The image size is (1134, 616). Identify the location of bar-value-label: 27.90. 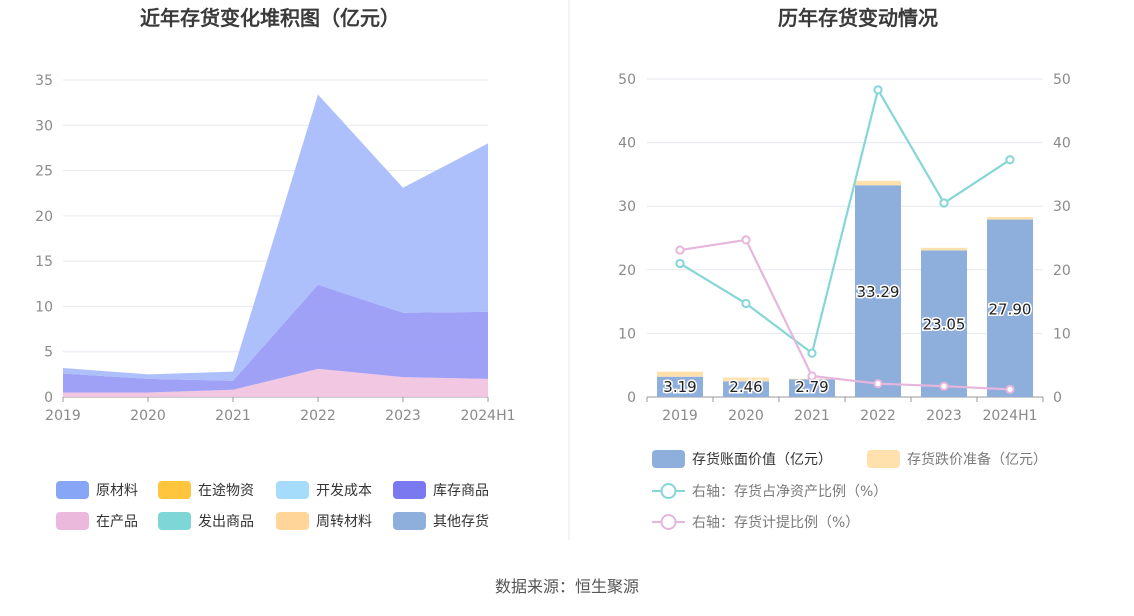
(1010, 309).